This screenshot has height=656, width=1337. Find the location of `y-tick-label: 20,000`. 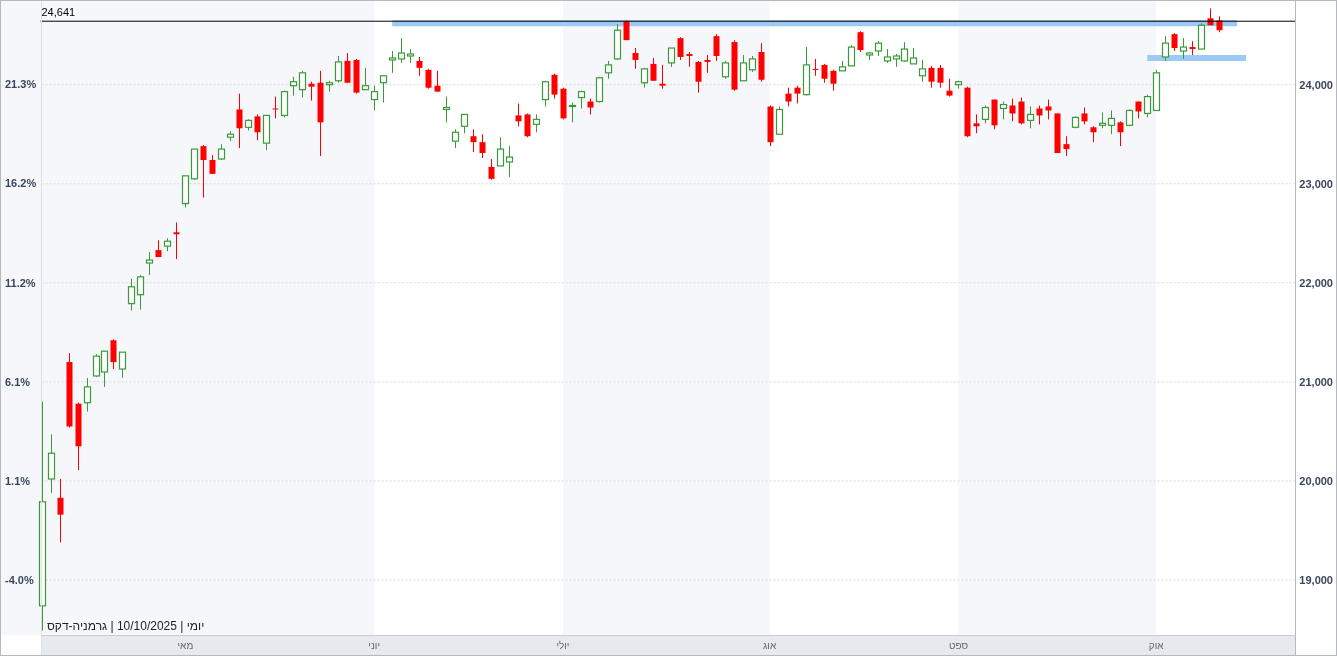

y-tick-label: 20,000 is located at coordinates (1316, 480).